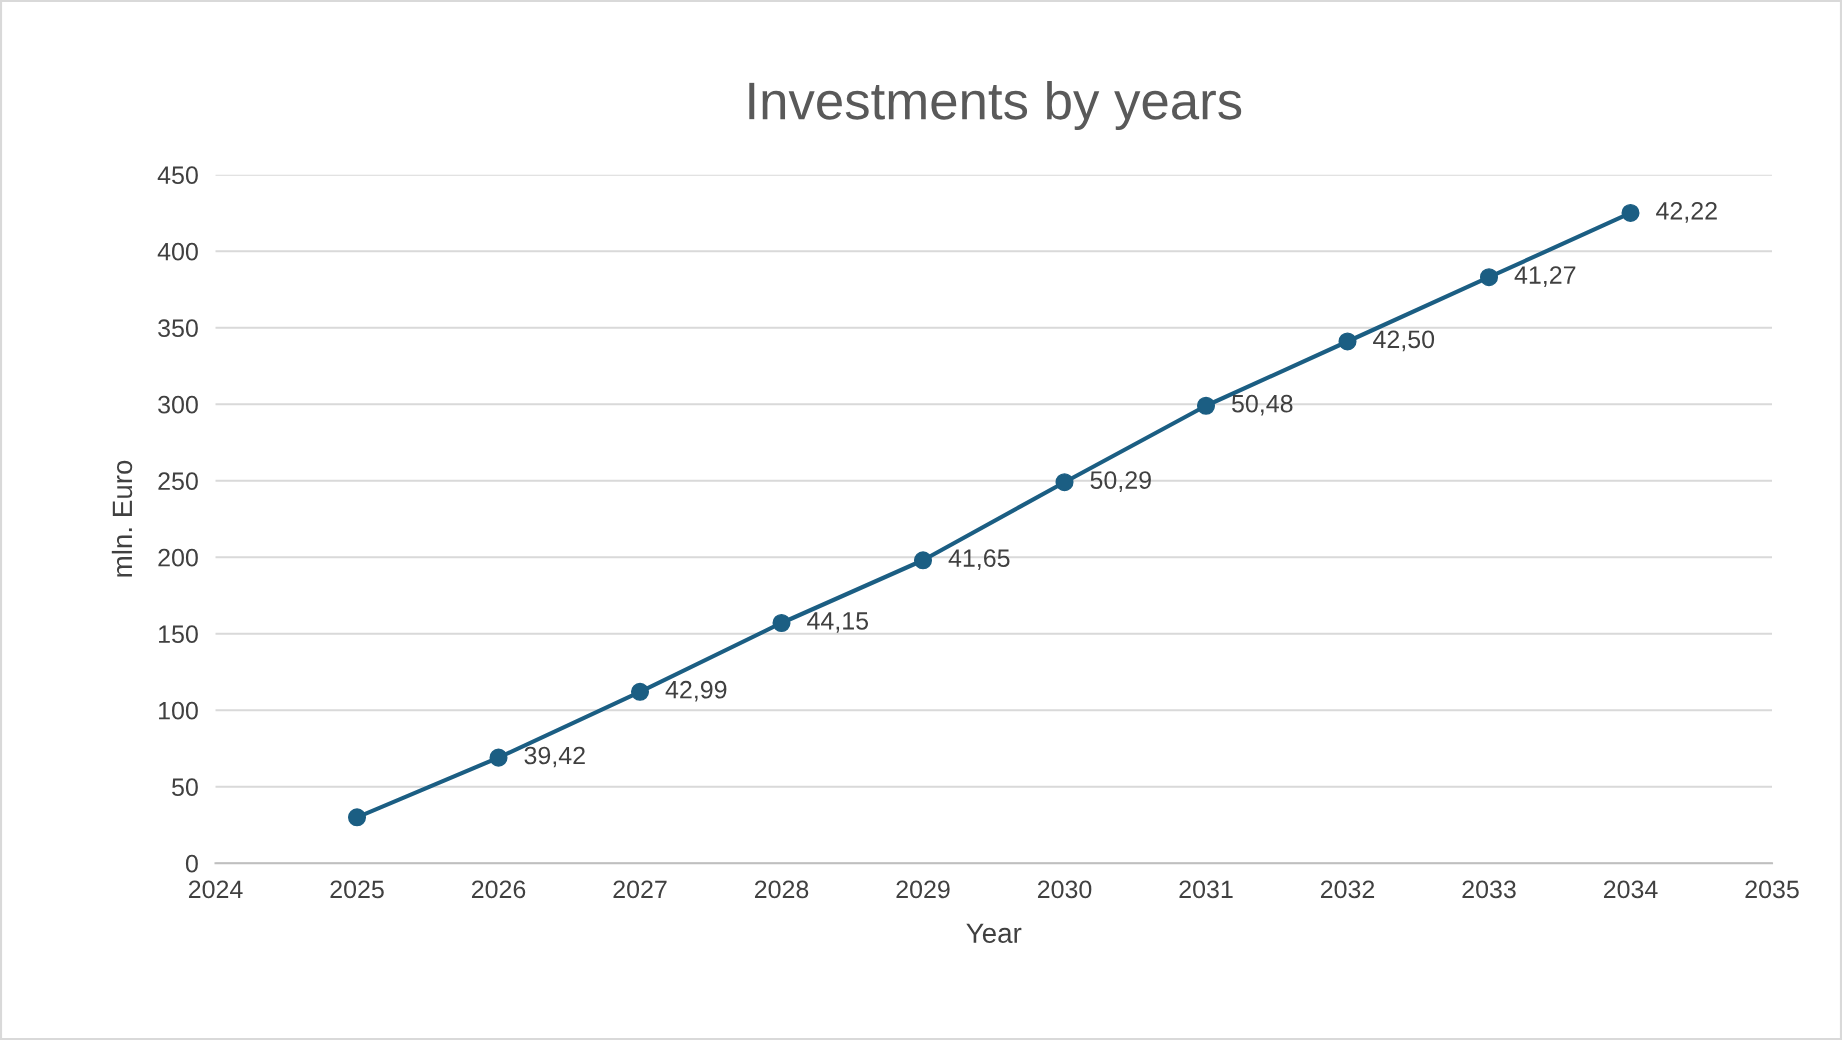 Image resolution: width=1842 pixels, height=1040 pixels. I want to click on x-tick-label: 2033, so click(1489, 889).